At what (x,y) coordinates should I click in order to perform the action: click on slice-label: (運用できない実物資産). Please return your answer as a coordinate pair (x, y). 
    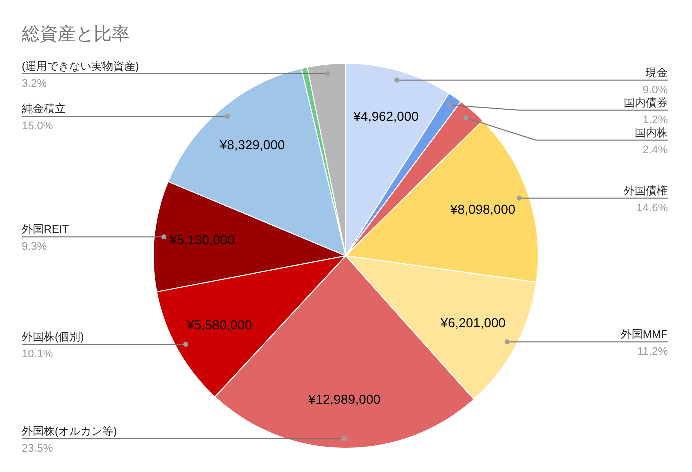
    Looking at the image, I should click on (81, 67).